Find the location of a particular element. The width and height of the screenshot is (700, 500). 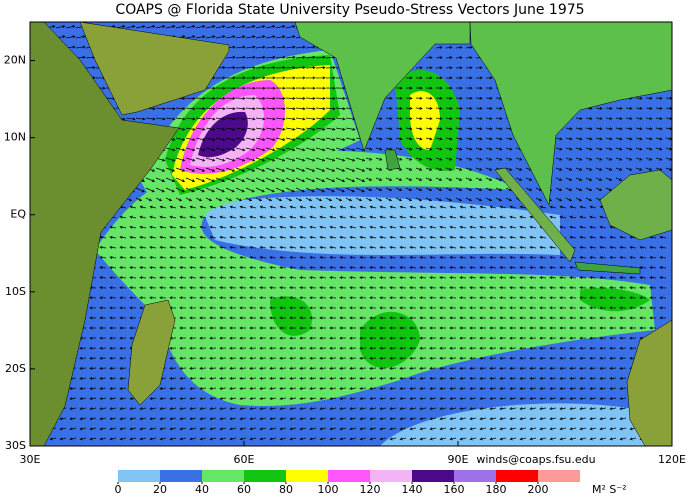

lat-label: 10S is located at coordinates (15, 291).